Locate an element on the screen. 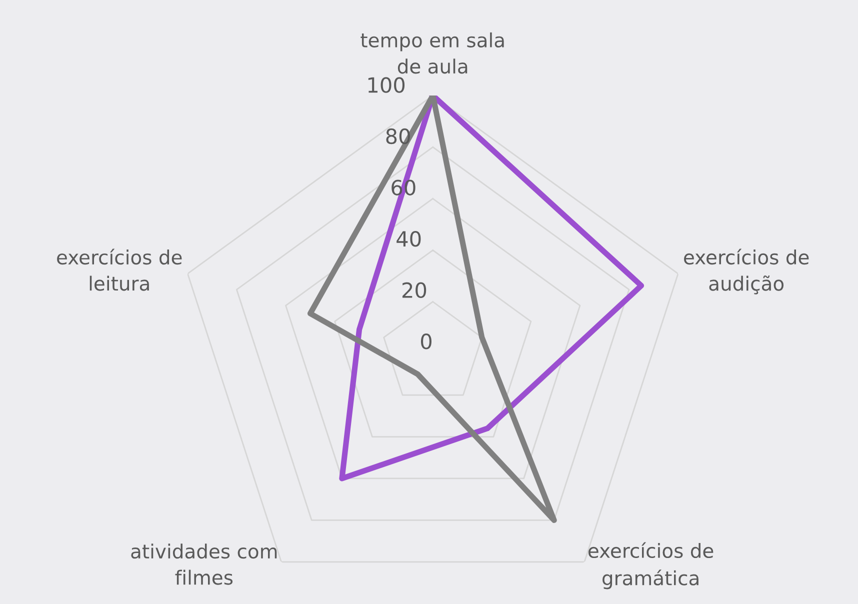  spoke-label: exercícios de gramática is located at coordinates (651, 566).